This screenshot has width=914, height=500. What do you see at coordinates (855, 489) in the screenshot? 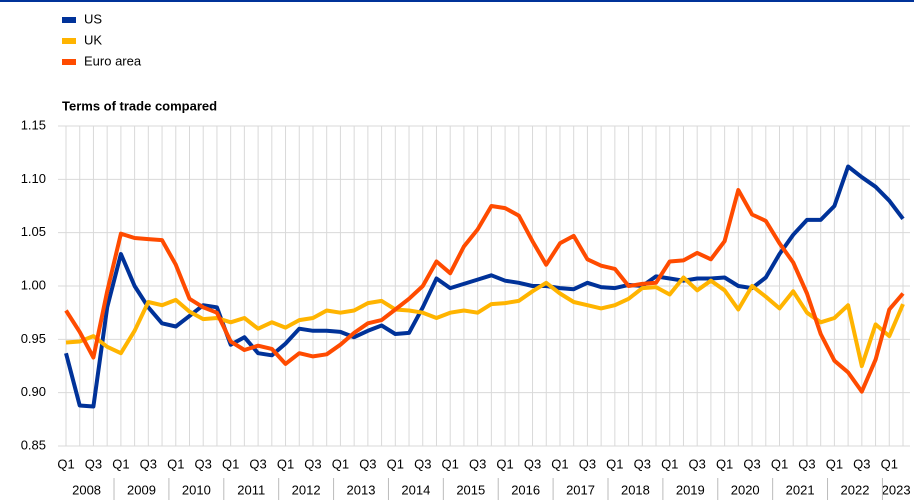
I see `year-label: 2022` at bounding box center [855, 489].